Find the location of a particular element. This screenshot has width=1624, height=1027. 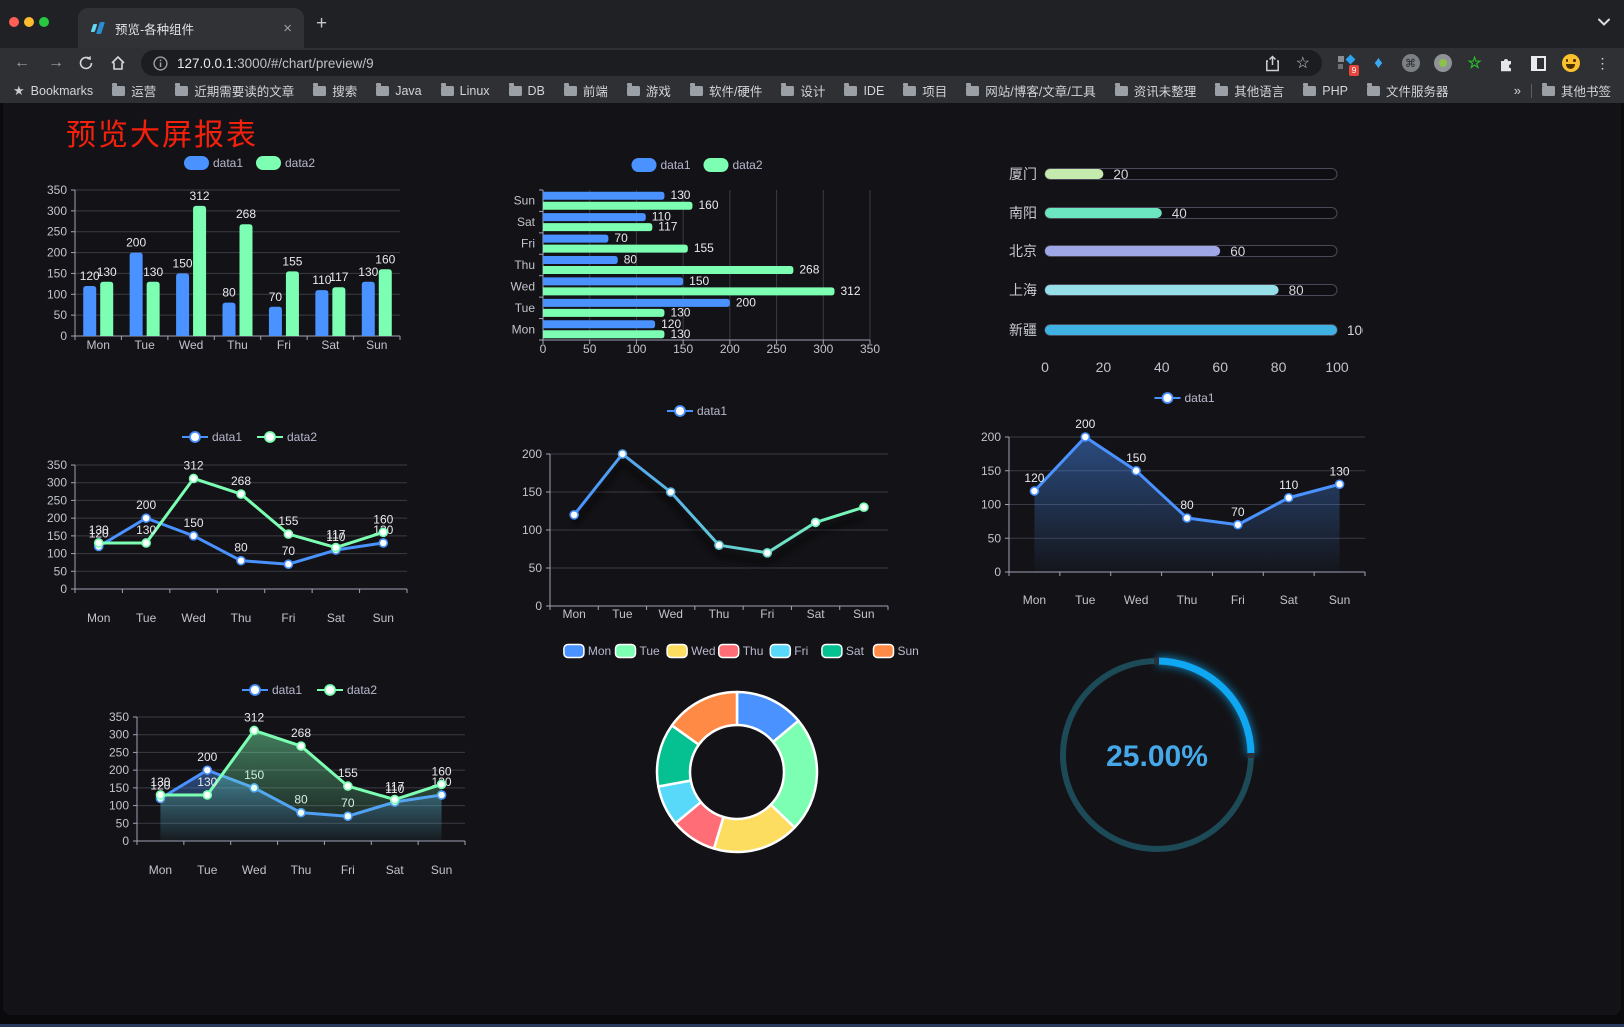

bookmark-folder: Linux is located at coordinates (465, 90).